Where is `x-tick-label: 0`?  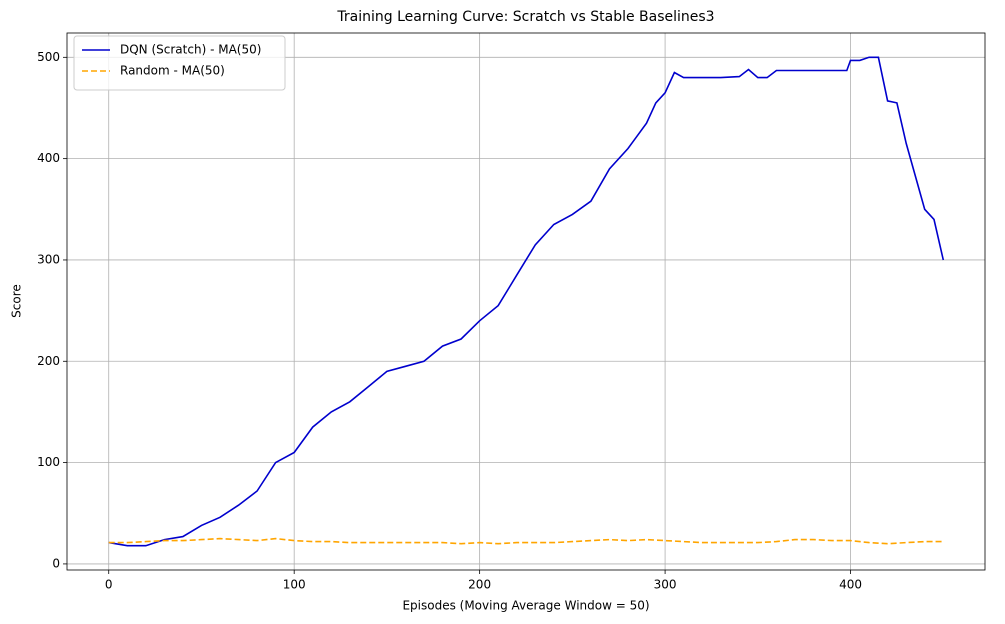 x-tick-label: 0 is located at coordinates (109, 585).